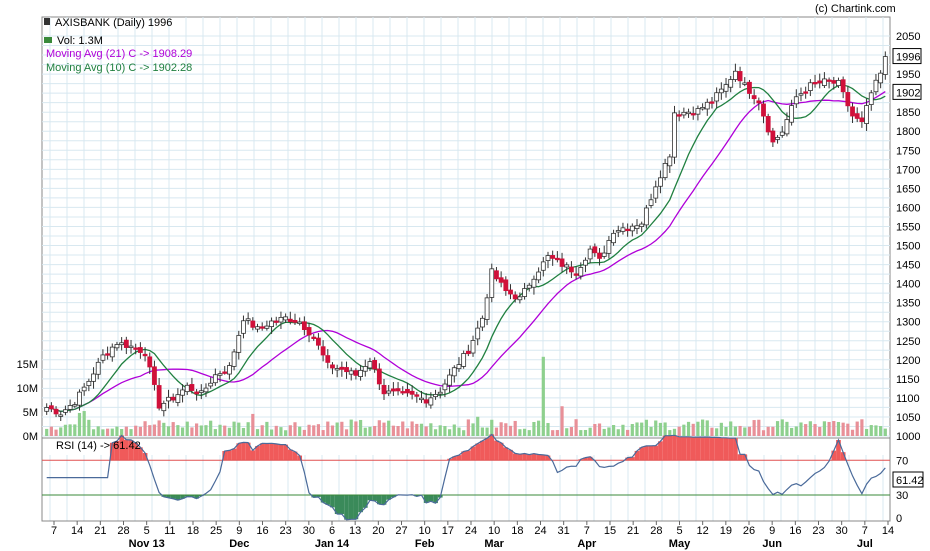 Image resolution: width=930 pixels, height=551 pixels. What do you see at coordinates (908, 170) in the screenshot?
I see `price-tick-label: 1700` at bounding box center [908, 170].